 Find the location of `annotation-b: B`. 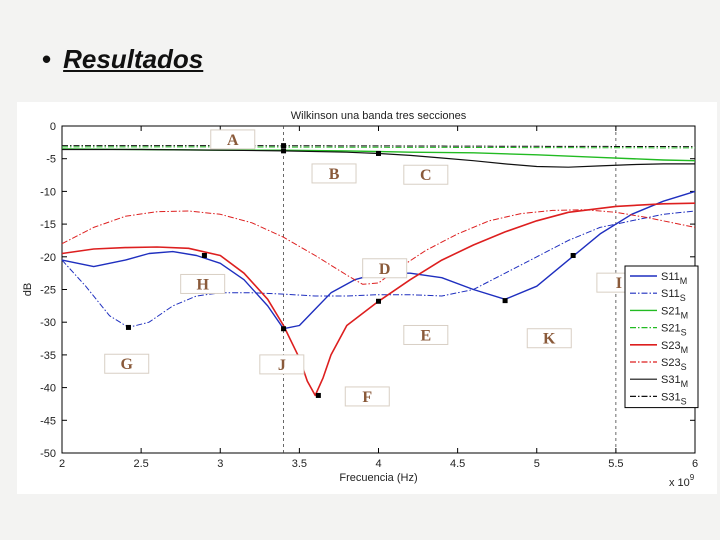

annotation-b: B is located at coordinates (334, 173).